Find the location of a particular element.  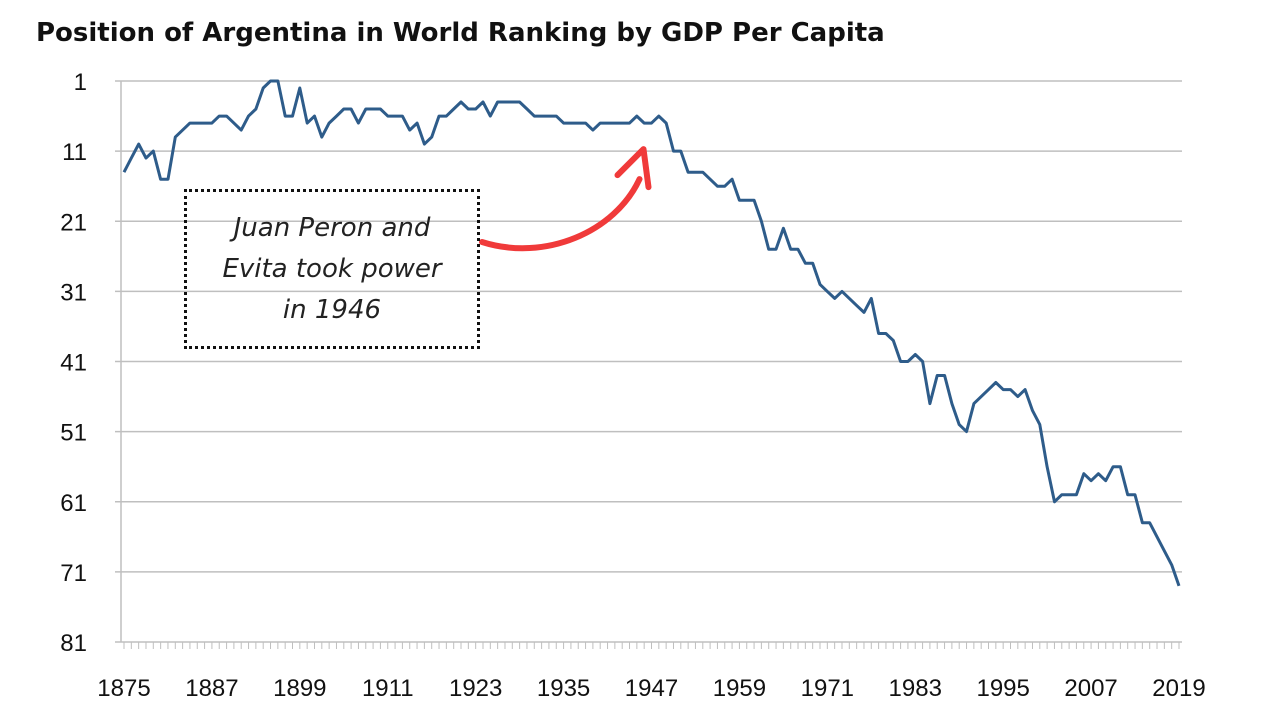

annotation-text: Juan Peron and Evita took power in 1946 is located at coordinates (332, 268).